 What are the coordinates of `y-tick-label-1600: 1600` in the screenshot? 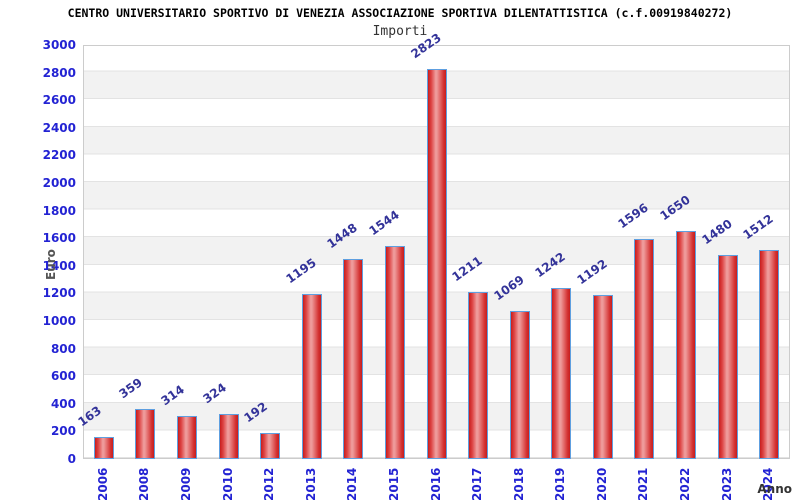 It's located at (59, 238).